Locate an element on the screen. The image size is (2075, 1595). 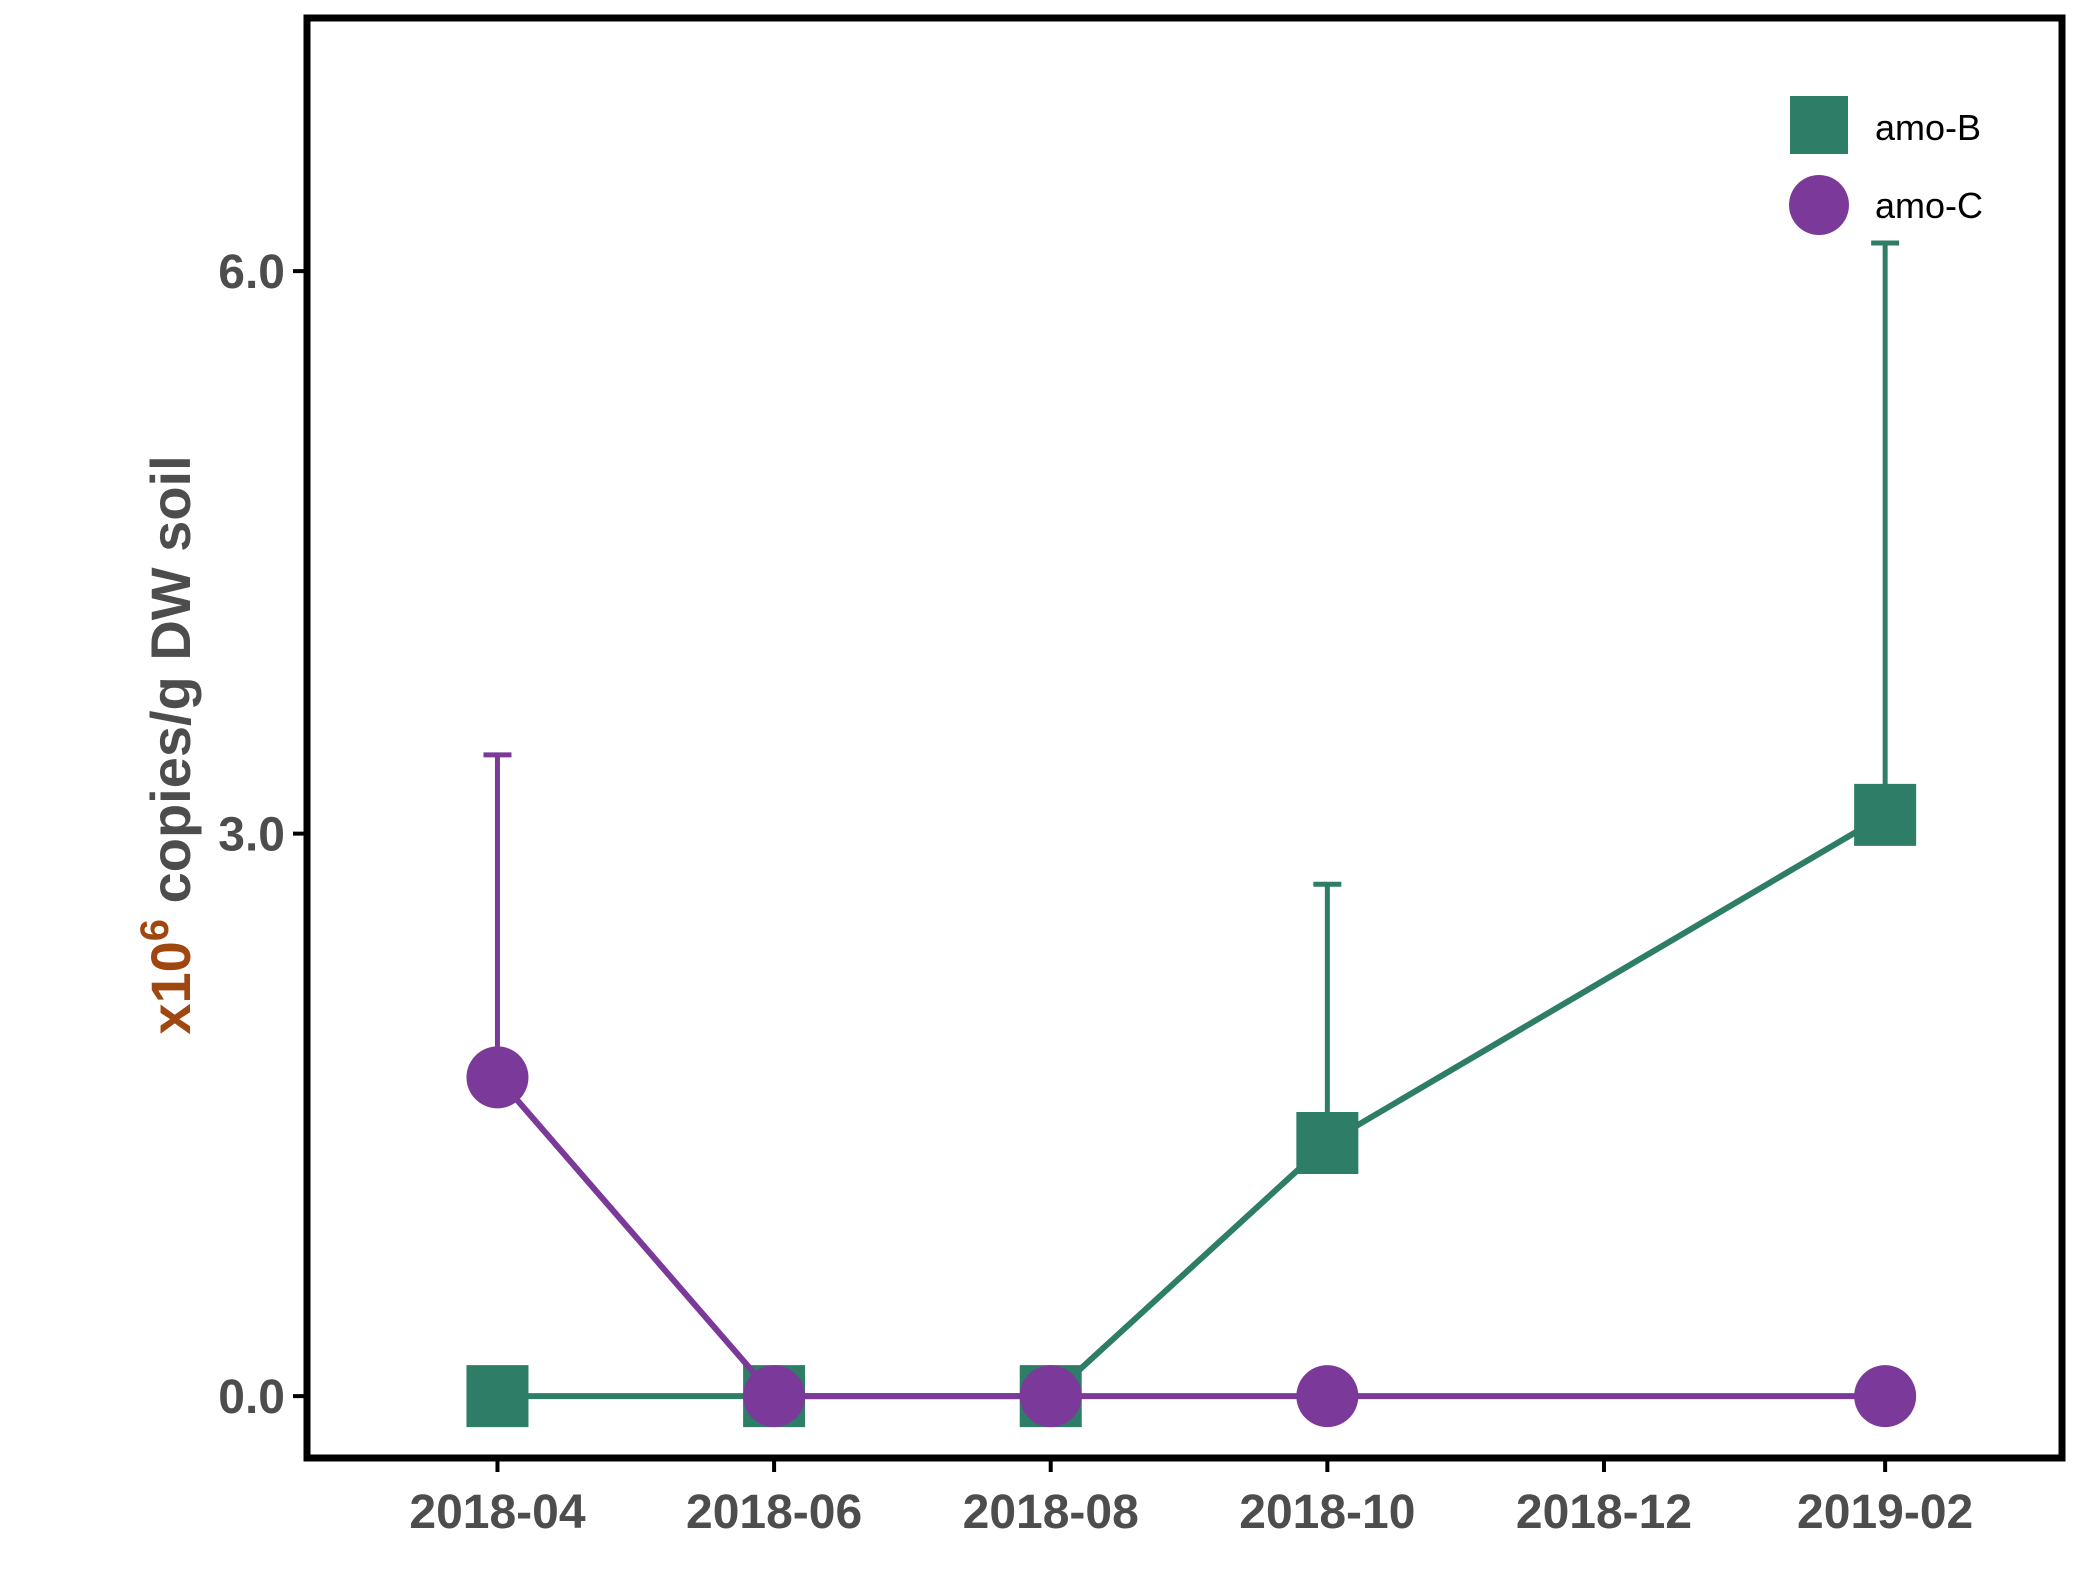
y-axis-ticks: 0.0 3.0 6.0 is located at coordinates (262, 835).